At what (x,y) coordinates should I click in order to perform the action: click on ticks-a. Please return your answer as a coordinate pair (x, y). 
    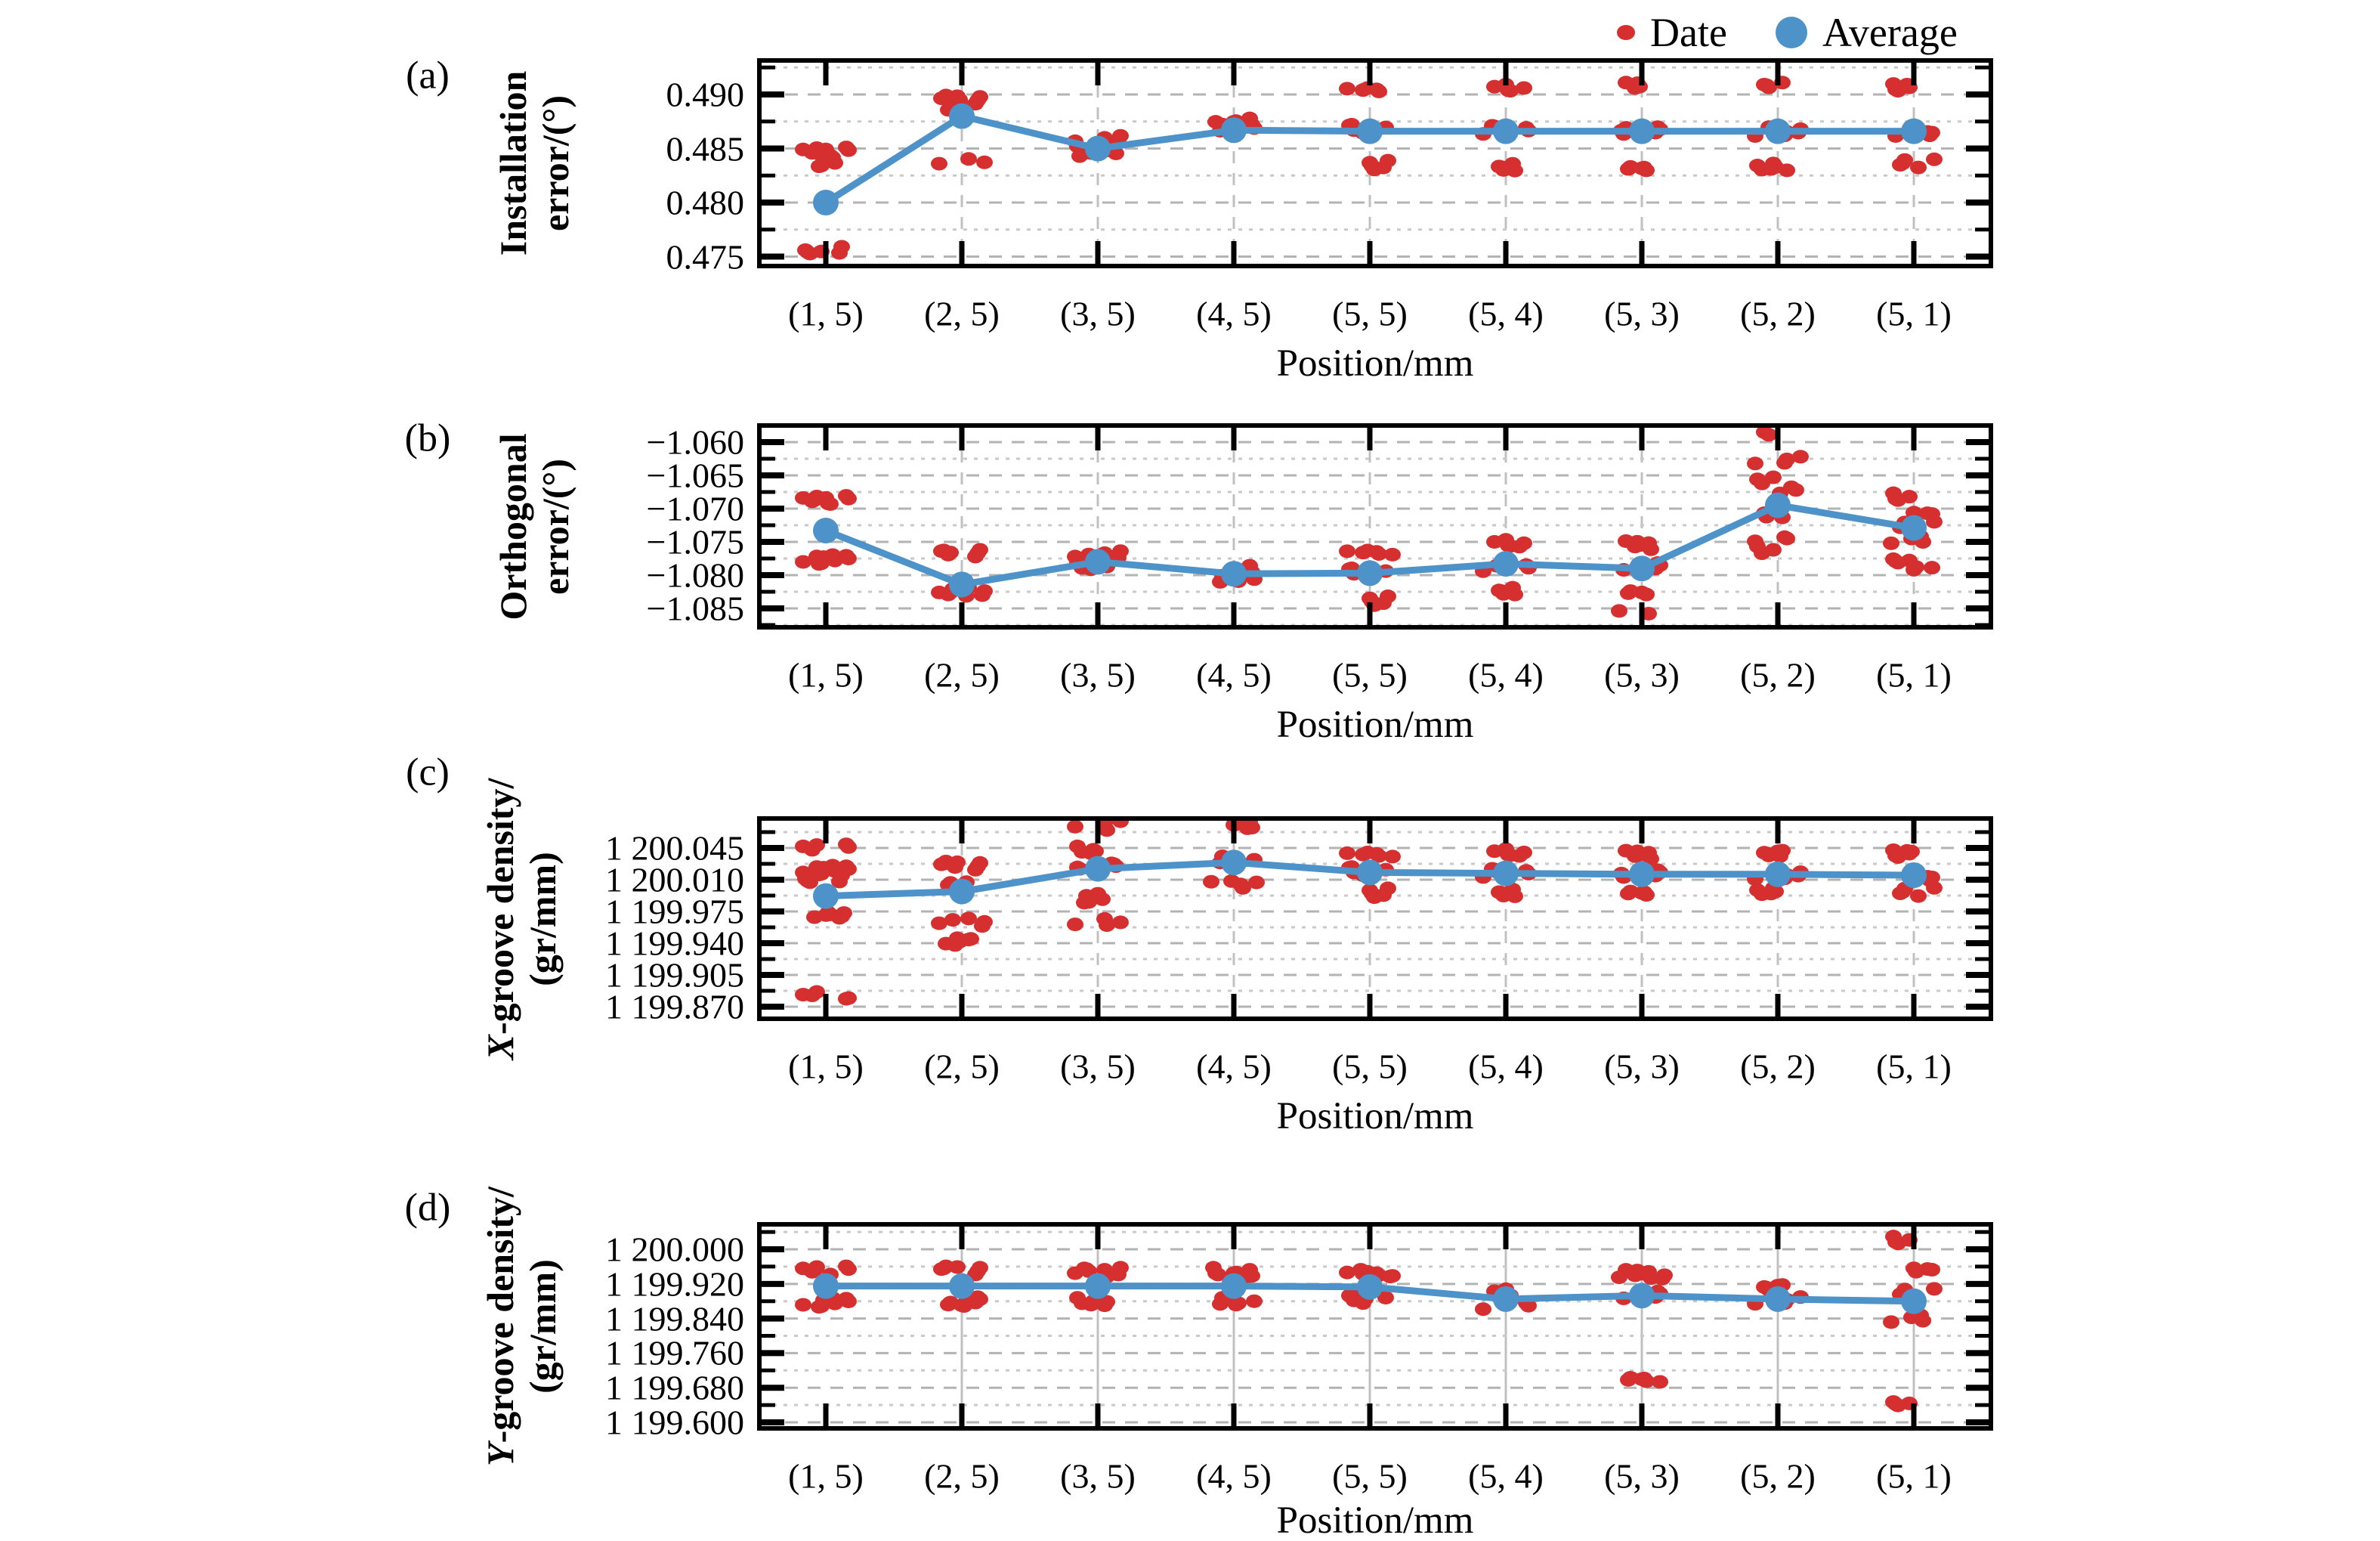
    Looking at the image, I should click on (1375, 164).